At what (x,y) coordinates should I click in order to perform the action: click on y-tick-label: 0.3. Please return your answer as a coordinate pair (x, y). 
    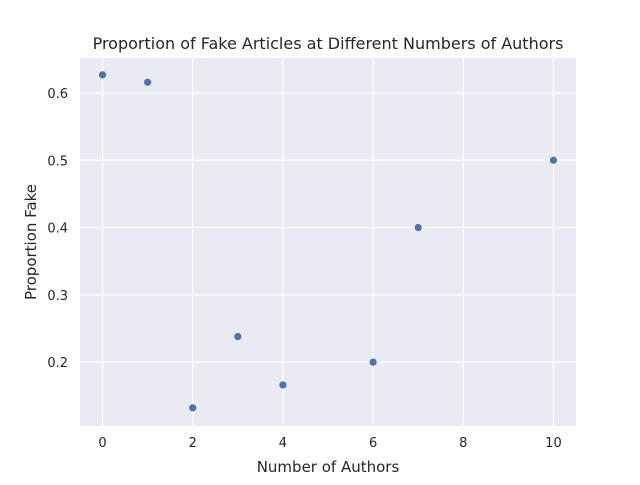
    Looking at the image, I should click on (57, 296).